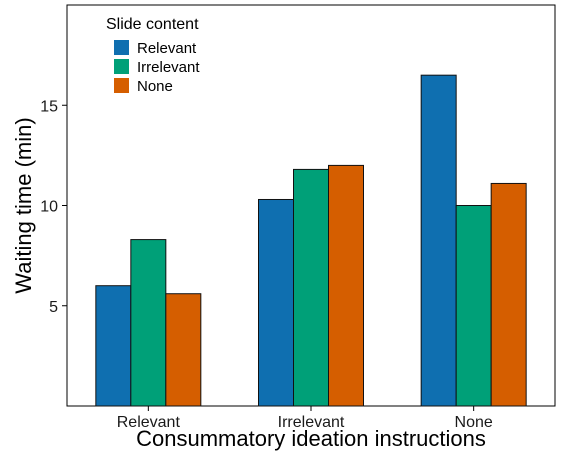  What do you see at coordinates (167, 48) in the screenshot?
I see `legend-label-relevant: Relevant` at bounding box center [167, 48].